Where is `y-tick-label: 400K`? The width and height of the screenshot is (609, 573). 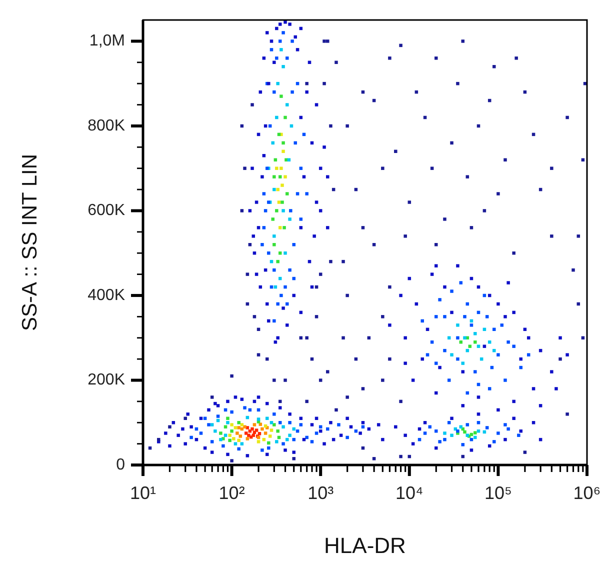 y-tick-label: 400K is located at coordinates (107, 295).